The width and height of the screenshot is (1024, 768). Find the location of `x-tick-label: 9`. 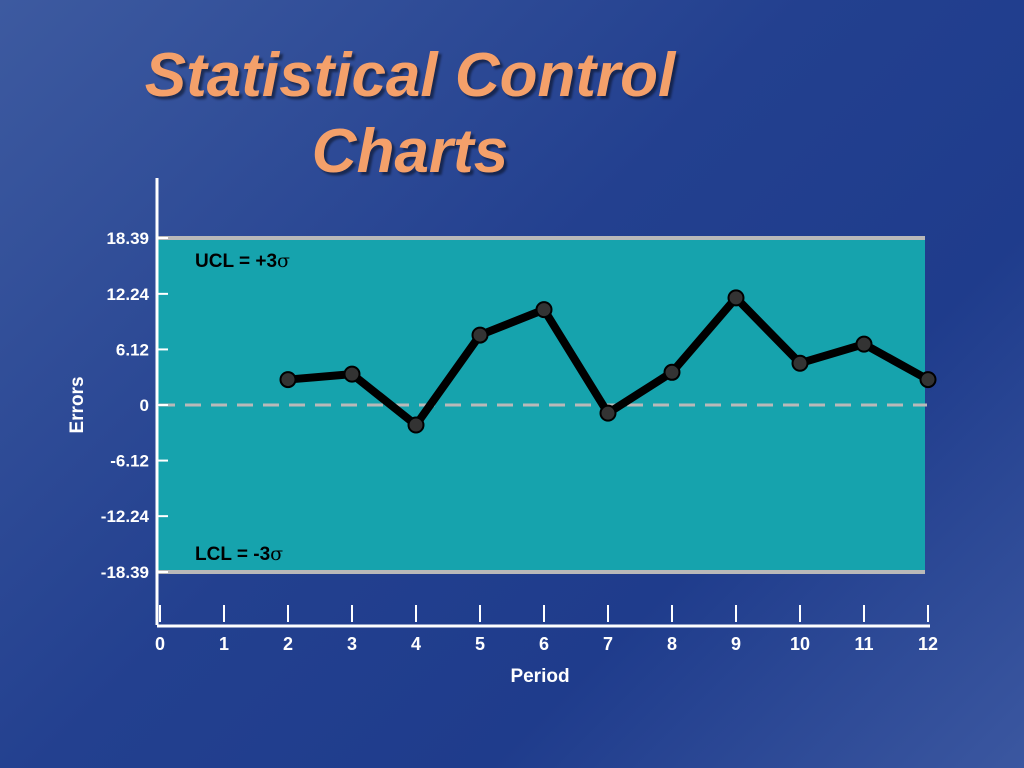

x-tick-label: 9 is located at coordinates (736, 644).